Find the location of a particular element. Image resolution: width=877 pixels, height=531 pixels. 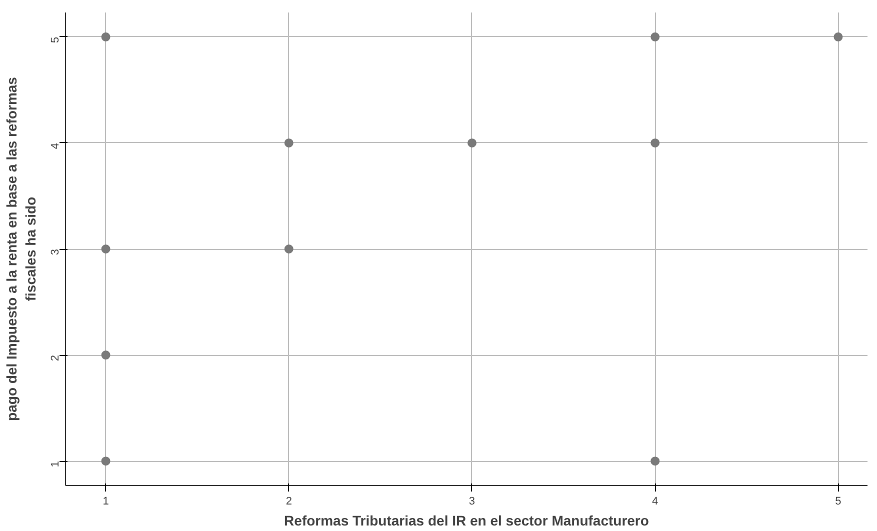

x-tick-label: 1 is located at coordinates (105, 502).